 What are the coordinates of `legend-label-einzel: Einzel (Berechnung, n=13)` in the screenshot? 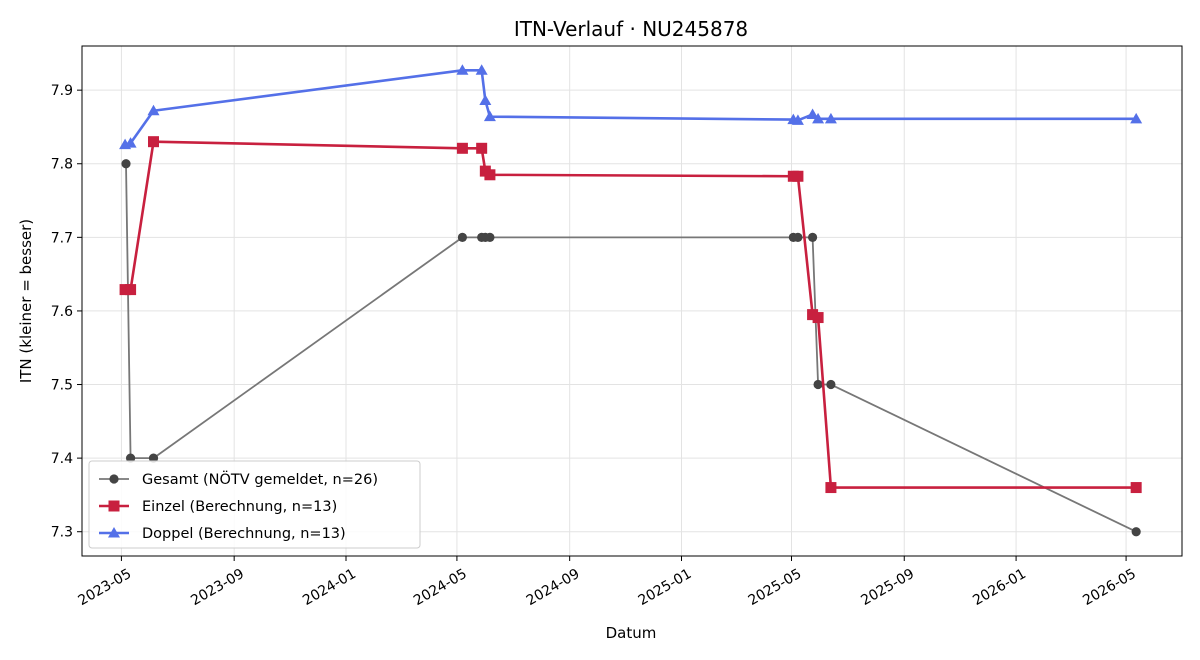 It's located at (239, 507).